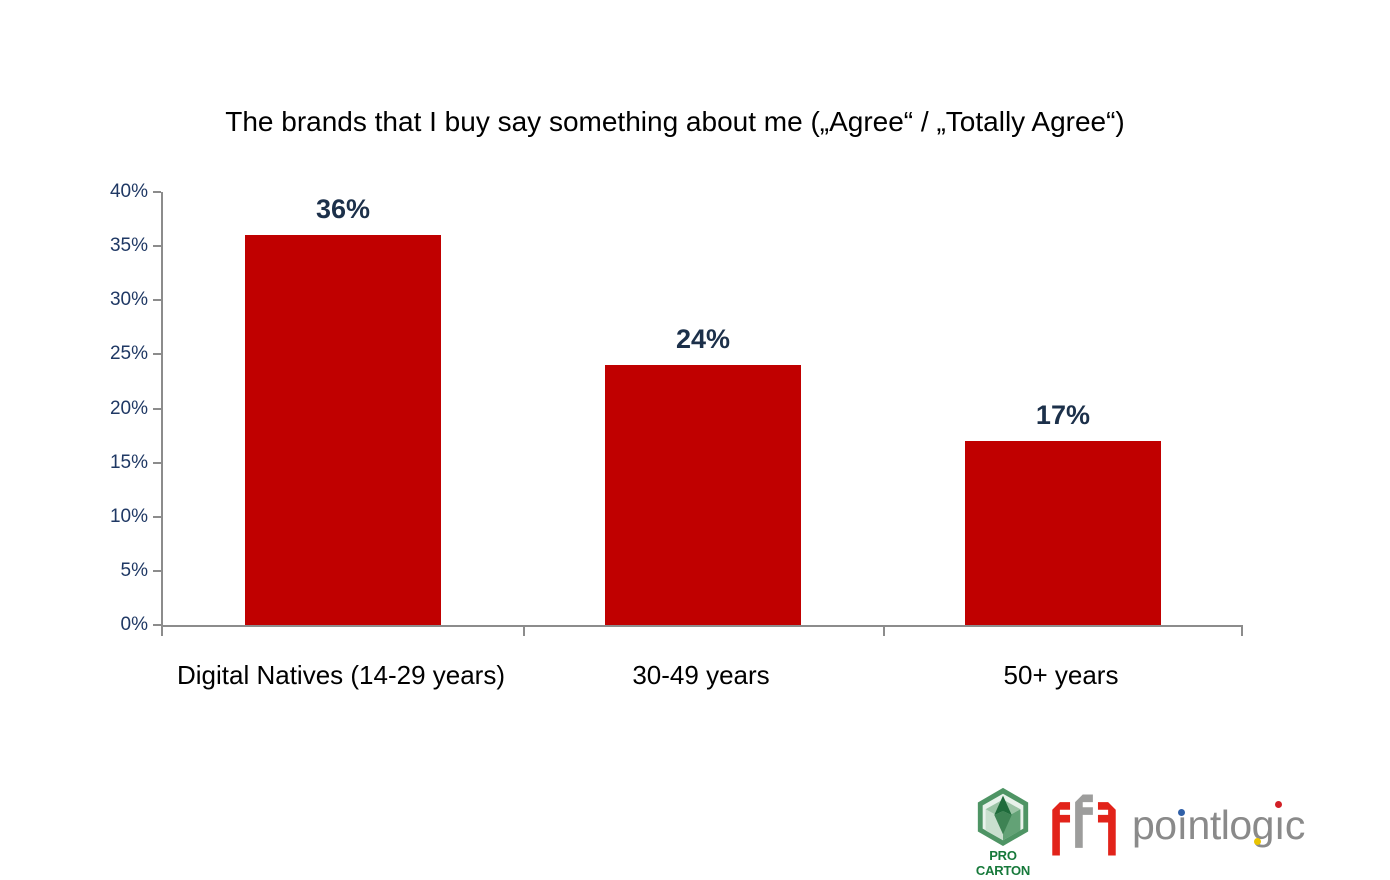  I want to click on y-tick-label: 10%, so click(128, 516).